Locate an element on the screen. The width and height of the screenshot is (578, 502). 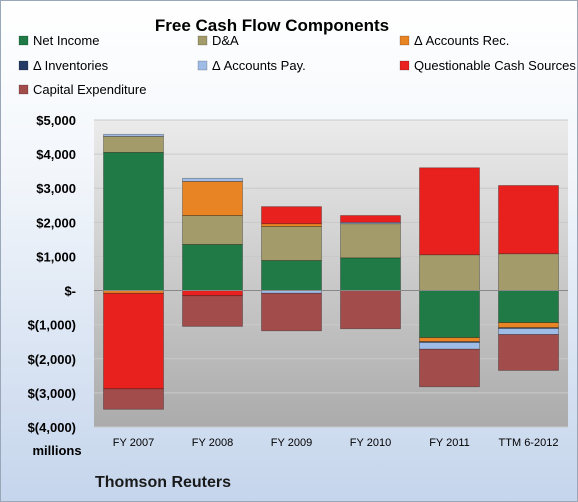
chart-title: Free Cash Flow Components is located at coordinates (272, 25).